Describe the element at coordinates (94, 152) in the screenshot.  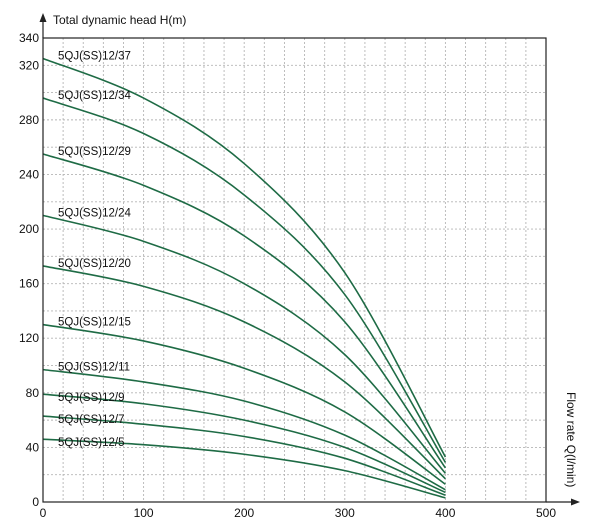
I see `series-label: 5QJ(SS)12/29` at that location.